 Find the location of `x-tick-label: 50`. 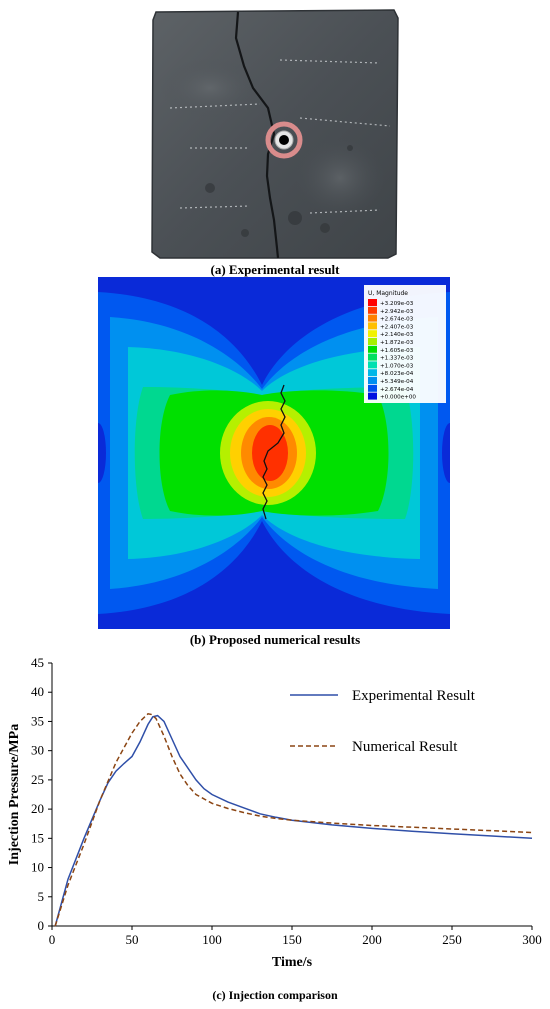

x-tick-label: 50 is located at coordinates (132, 939).